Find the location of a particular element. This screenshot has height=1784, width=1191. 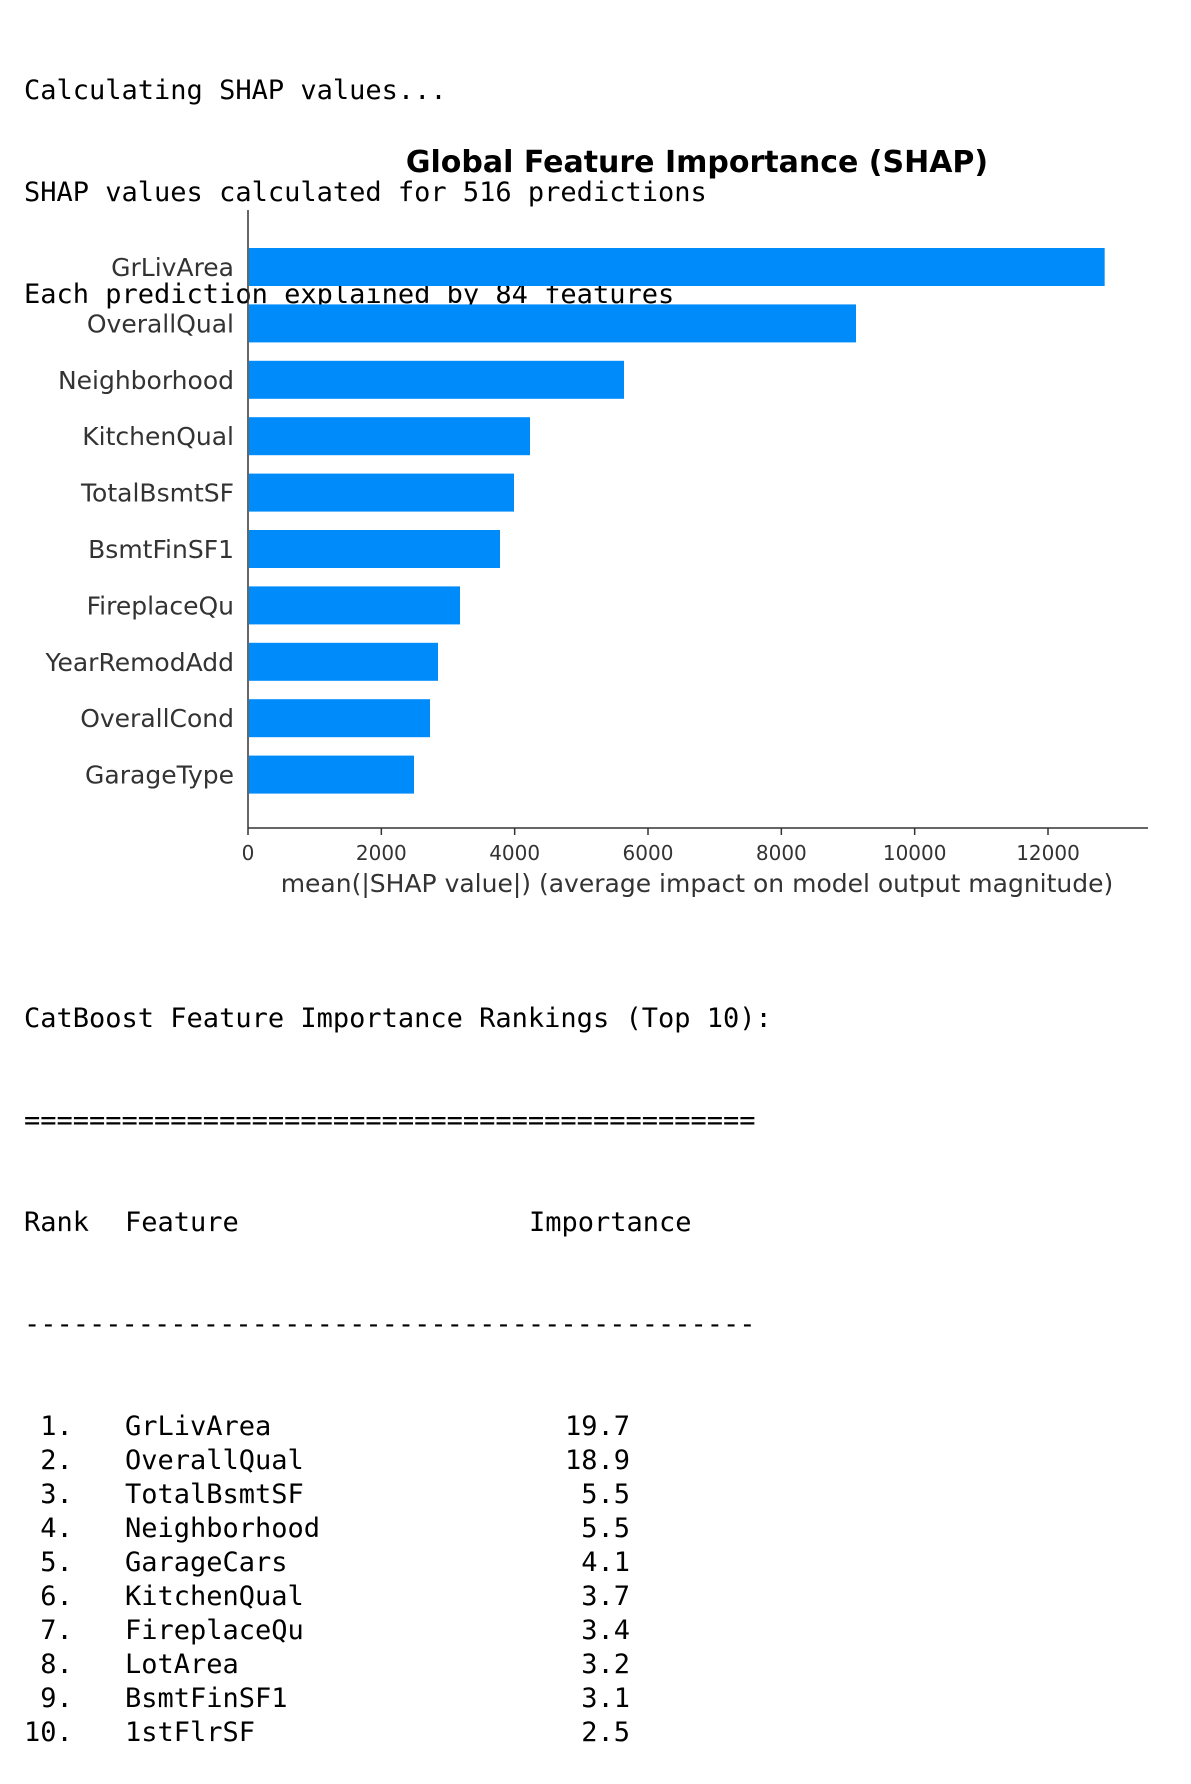

col-rank-header: Rank is located at coordinates (57, 1222).